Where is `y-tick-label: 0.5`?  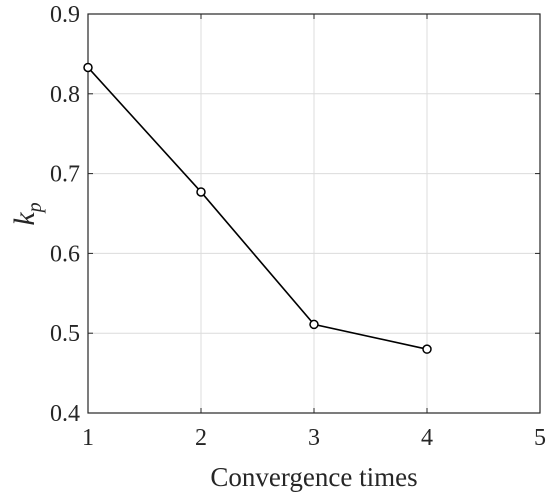
y-tick-label: 0.5 is located at coordinates (65, 334).